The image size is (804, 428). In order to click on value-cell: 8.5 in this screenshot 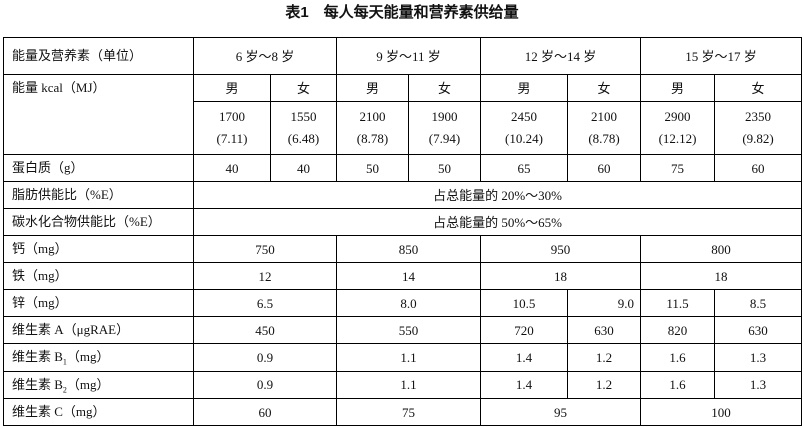, I will do `click(758, 303)`.